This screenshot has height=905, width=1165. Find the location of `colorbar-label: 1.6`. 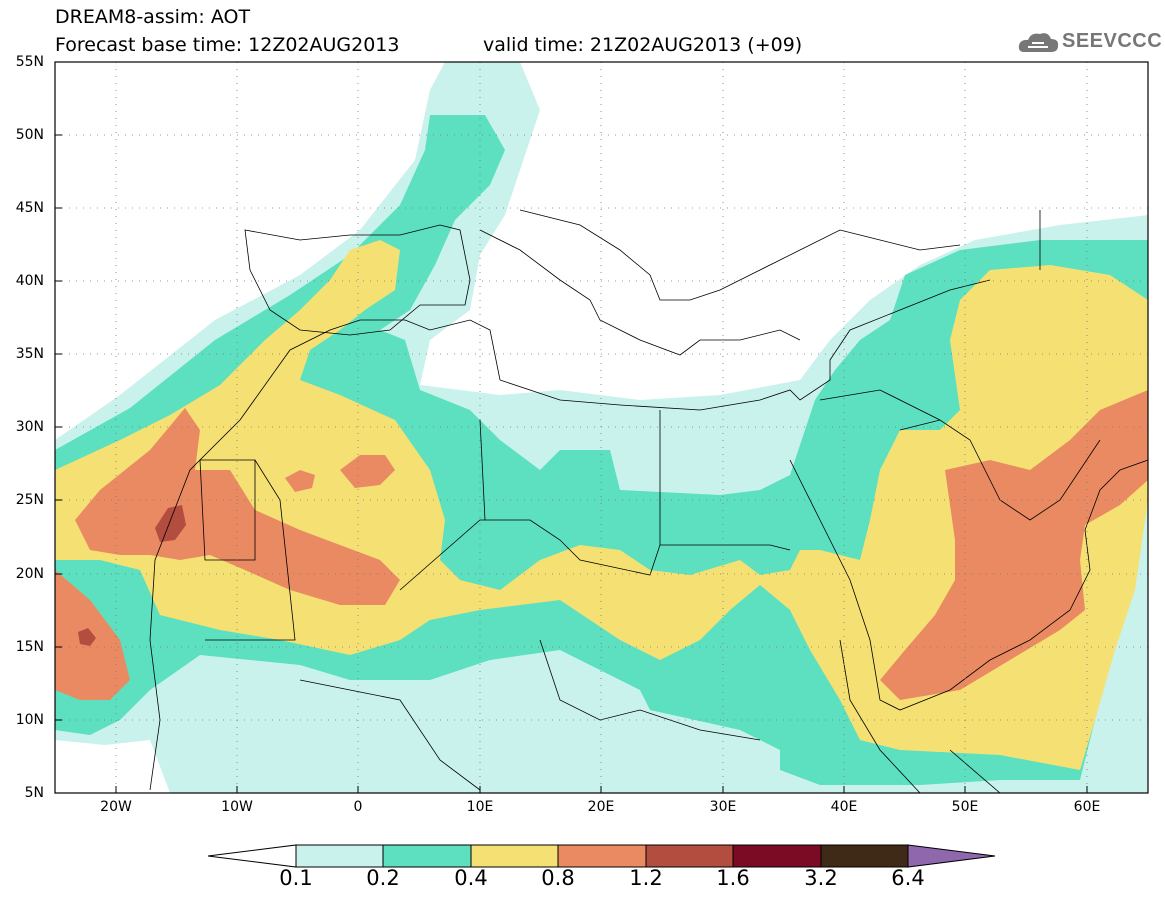

colorbar-label: 1.6 is located at coordinates (733, 878).